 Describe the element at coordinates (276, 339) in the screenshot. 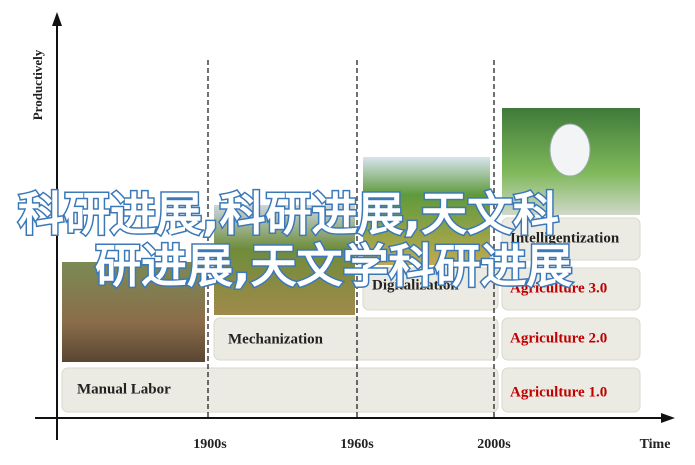

I see `stage-label: Mechanization` at that location.